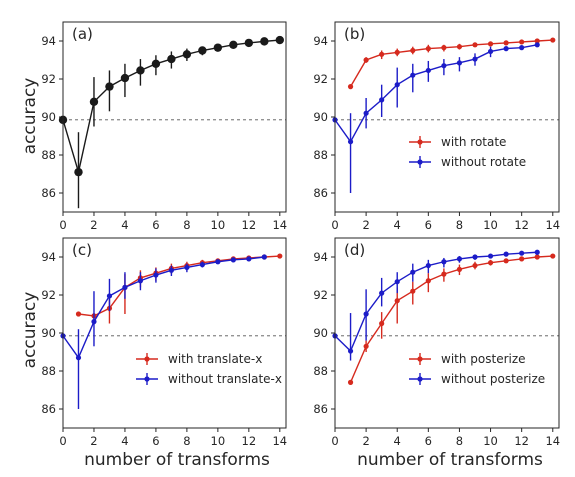 The image size is (575, 477). I want to click on y-axis-label-bottom: accuracy, so click(30, 330).